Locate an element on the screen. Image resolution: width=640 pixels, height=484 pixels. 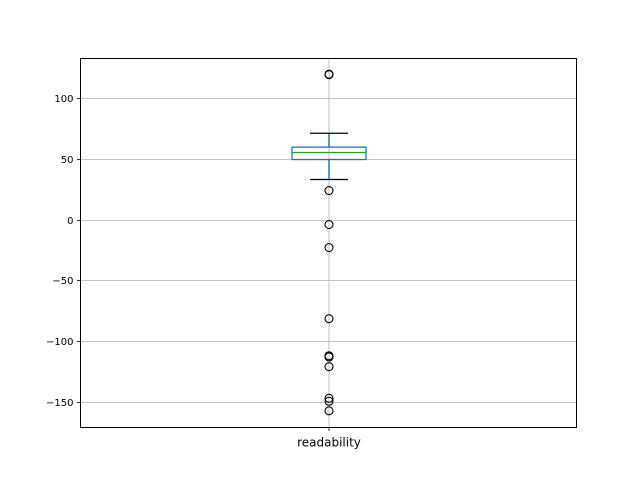
y-tick-label: −100 is located at coordinates (59, 342).